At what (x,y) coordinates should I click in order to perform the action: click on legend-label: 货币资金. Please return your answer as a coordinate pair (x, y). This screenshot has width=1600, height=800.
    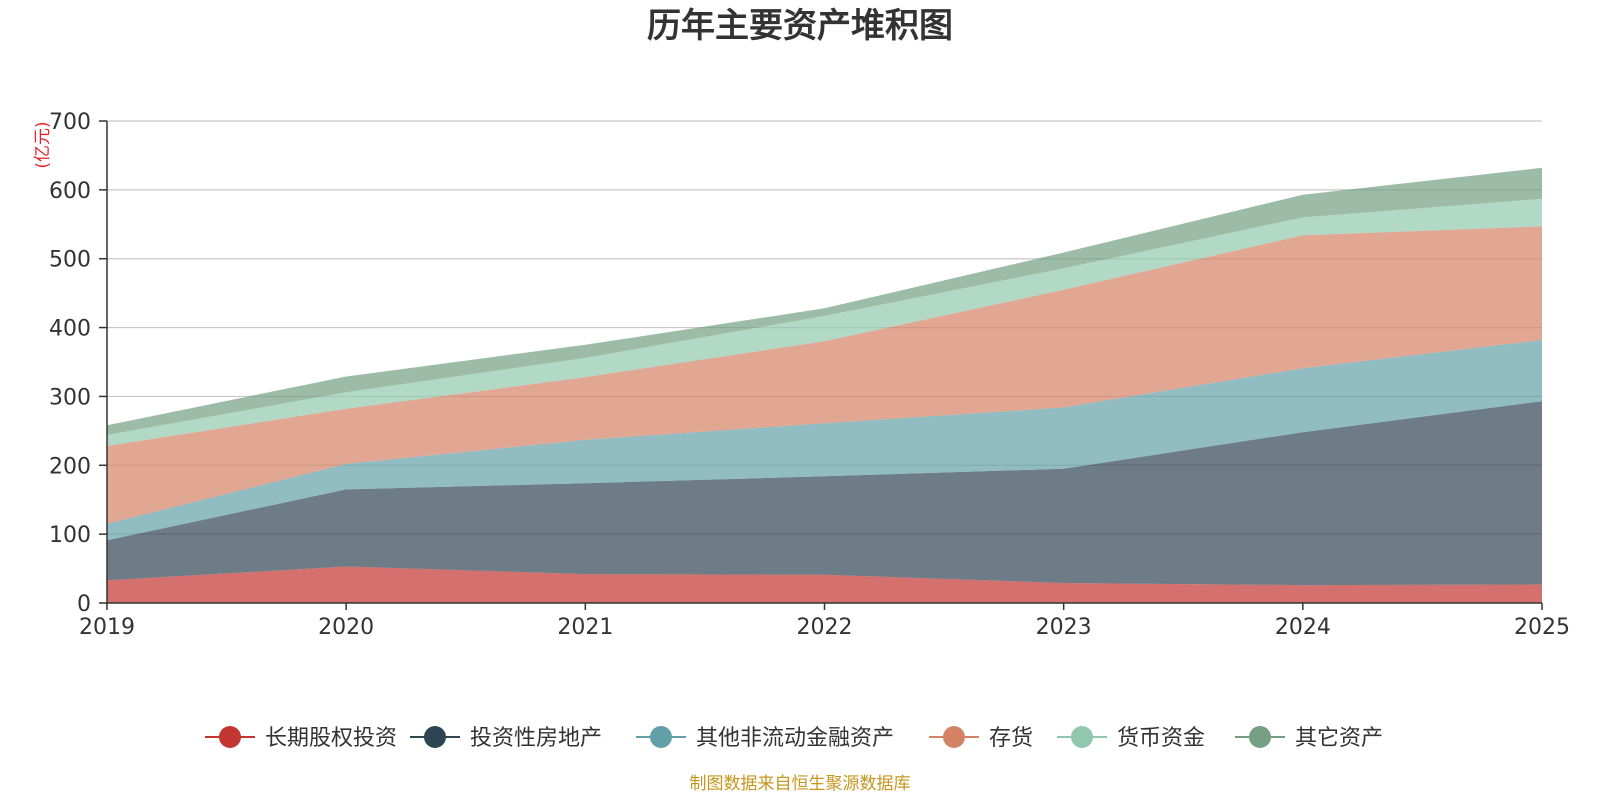
    Looking at the image, I should click on (1161, 738).